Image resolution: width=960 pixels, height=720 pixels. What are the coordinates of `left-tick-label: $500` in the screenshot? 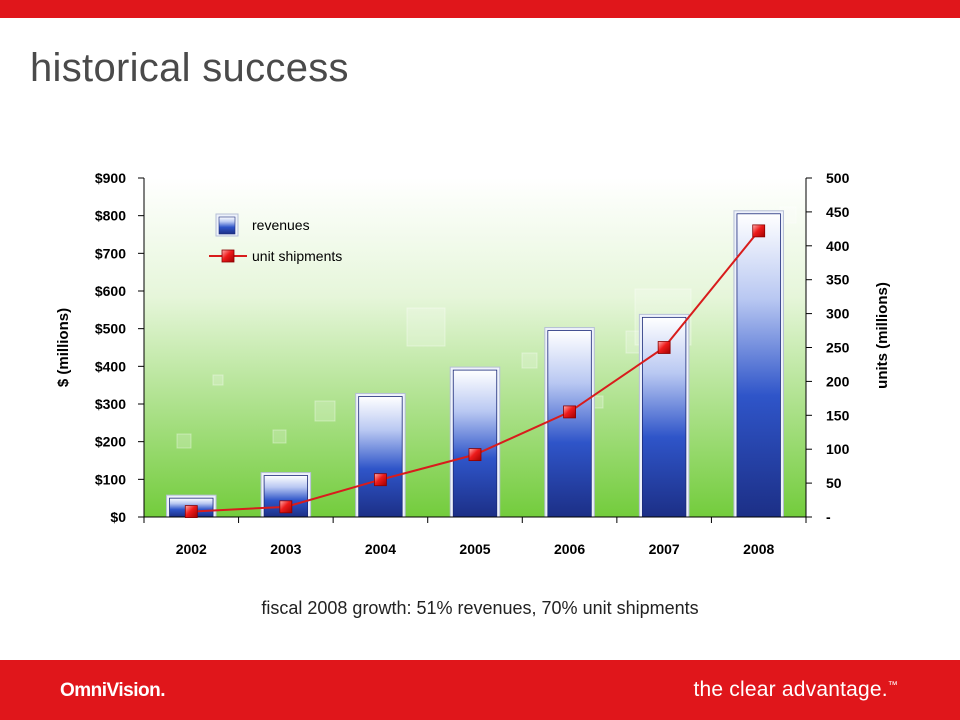 It's located at (110, 329).